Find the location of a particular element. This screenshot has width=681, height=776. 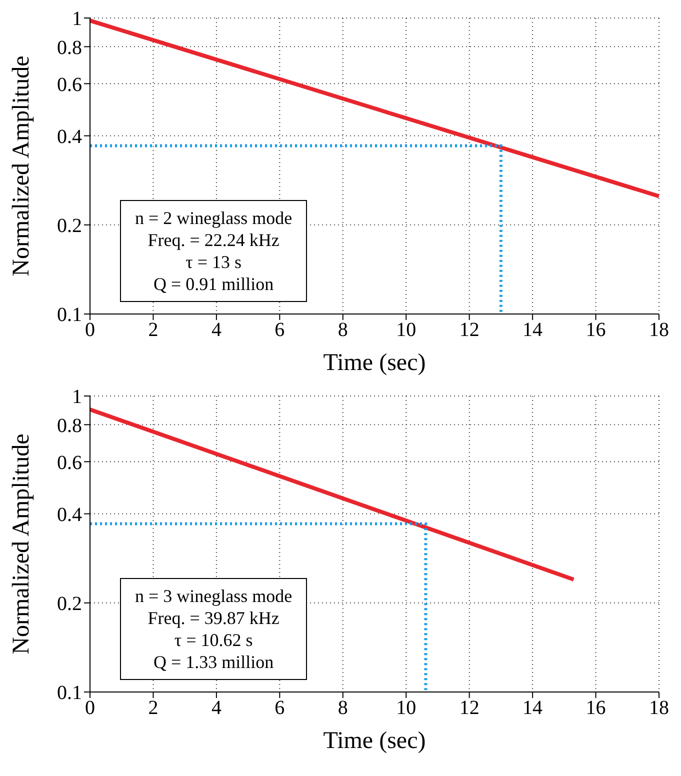

annotation: n = 3 wineglass mode is located at coordinates (213, 596).